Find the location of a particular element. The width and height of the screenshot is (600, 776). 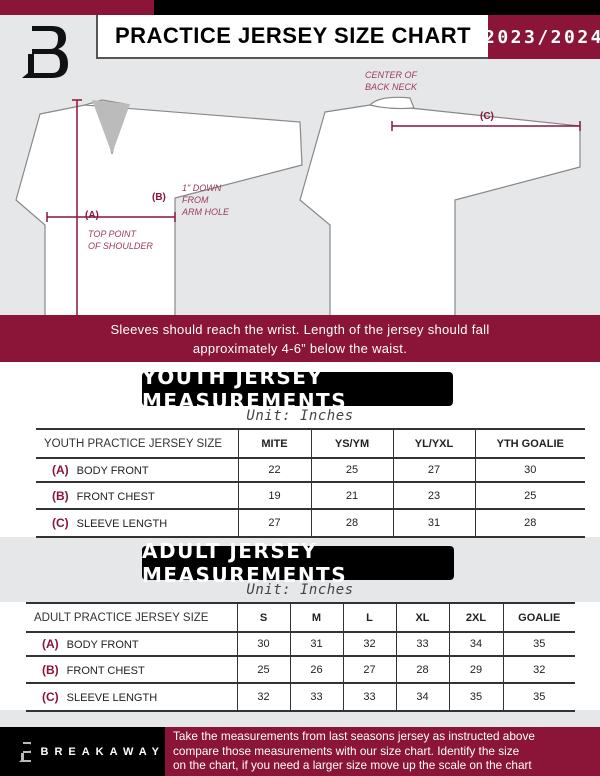

front-jersey is located at coordinates (159, 209).